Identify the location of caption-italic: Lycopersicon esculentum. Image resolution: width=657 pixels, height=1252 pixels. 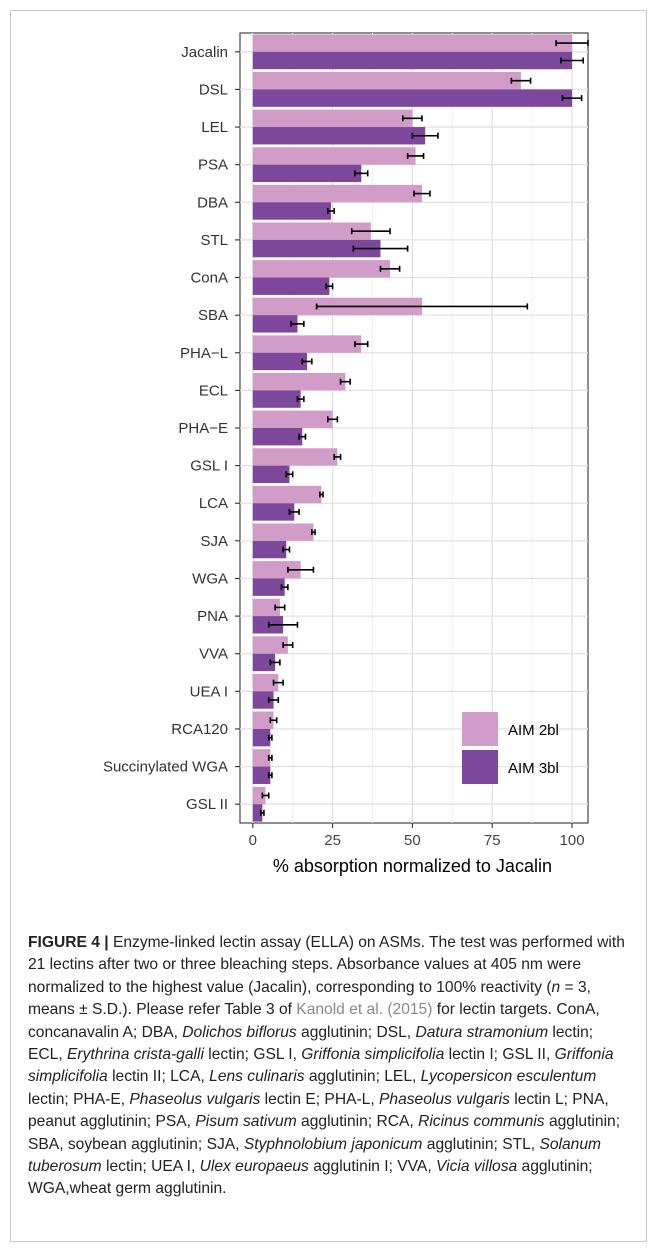
(508, 1077).